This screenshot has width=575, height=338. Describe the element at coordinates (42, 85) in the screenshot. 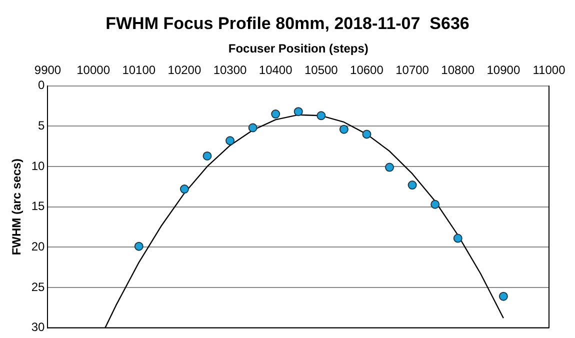

I see `y-tick-label: 0` at that location.